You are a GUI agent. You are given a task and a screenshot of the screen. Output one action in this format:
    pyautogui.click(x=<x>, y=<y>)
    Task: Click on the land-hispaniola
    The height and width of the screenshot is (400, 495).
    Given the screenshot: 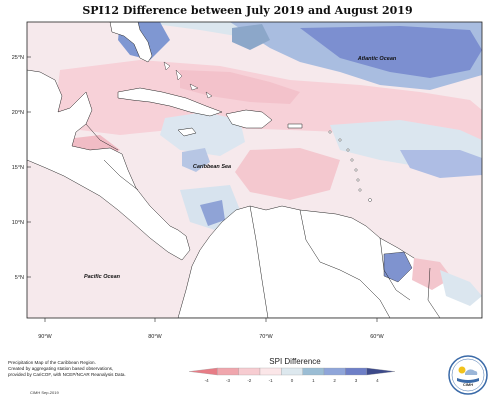 What is the action you would take?
    pyautogui.click(x=249, y=119)
    